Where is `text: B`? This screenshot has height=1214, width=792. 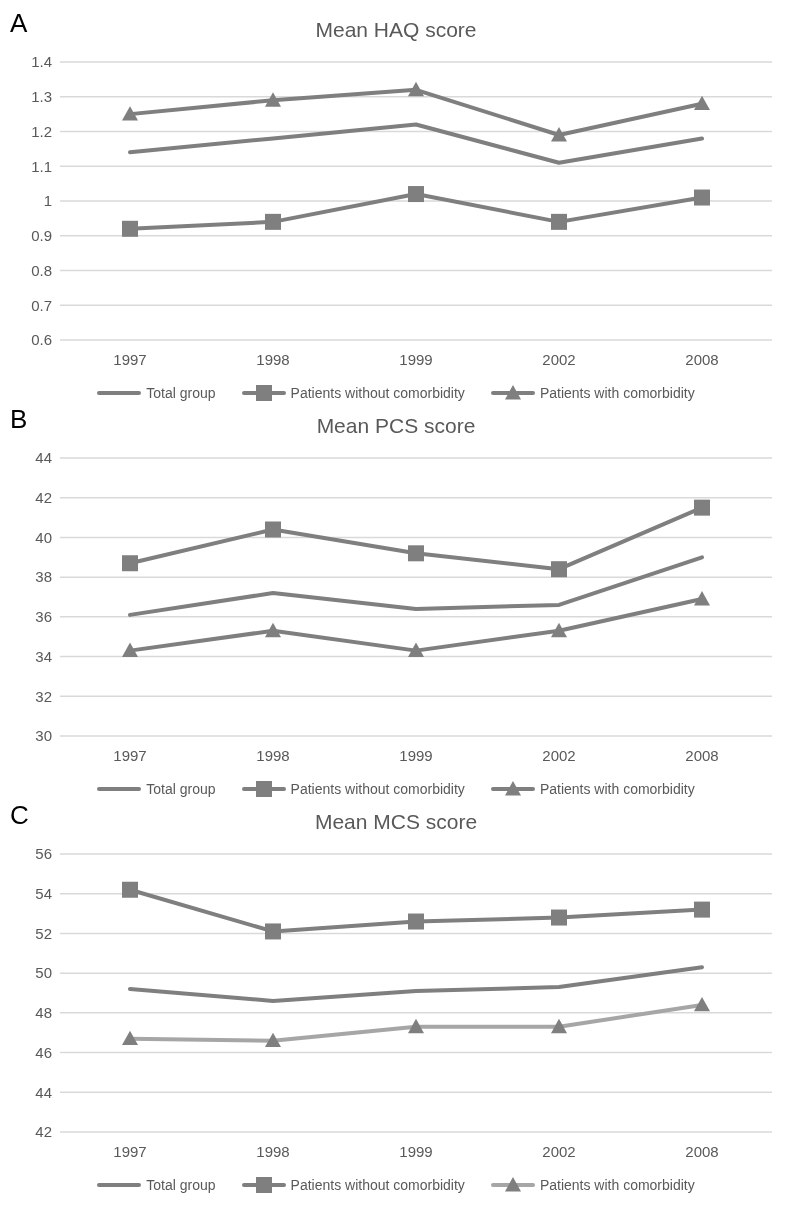 text: B is located at coordinates (19, 419).